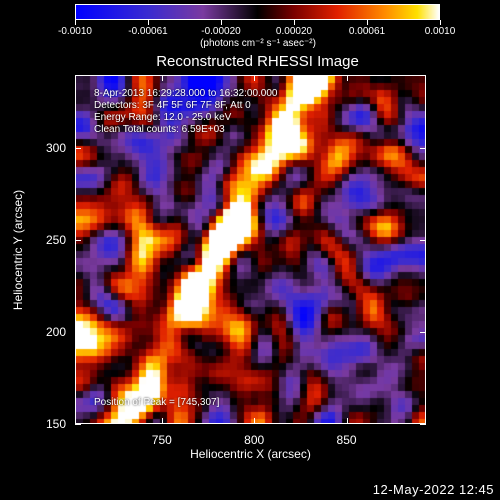  I want to click on colorbar-tick-label: -0.0010, so click(75, 31).